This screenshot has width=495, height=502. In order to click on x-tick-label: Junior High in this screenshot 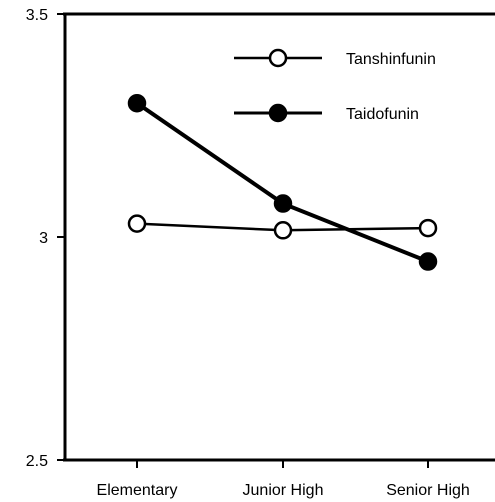, I will do `click(283, 490)`.